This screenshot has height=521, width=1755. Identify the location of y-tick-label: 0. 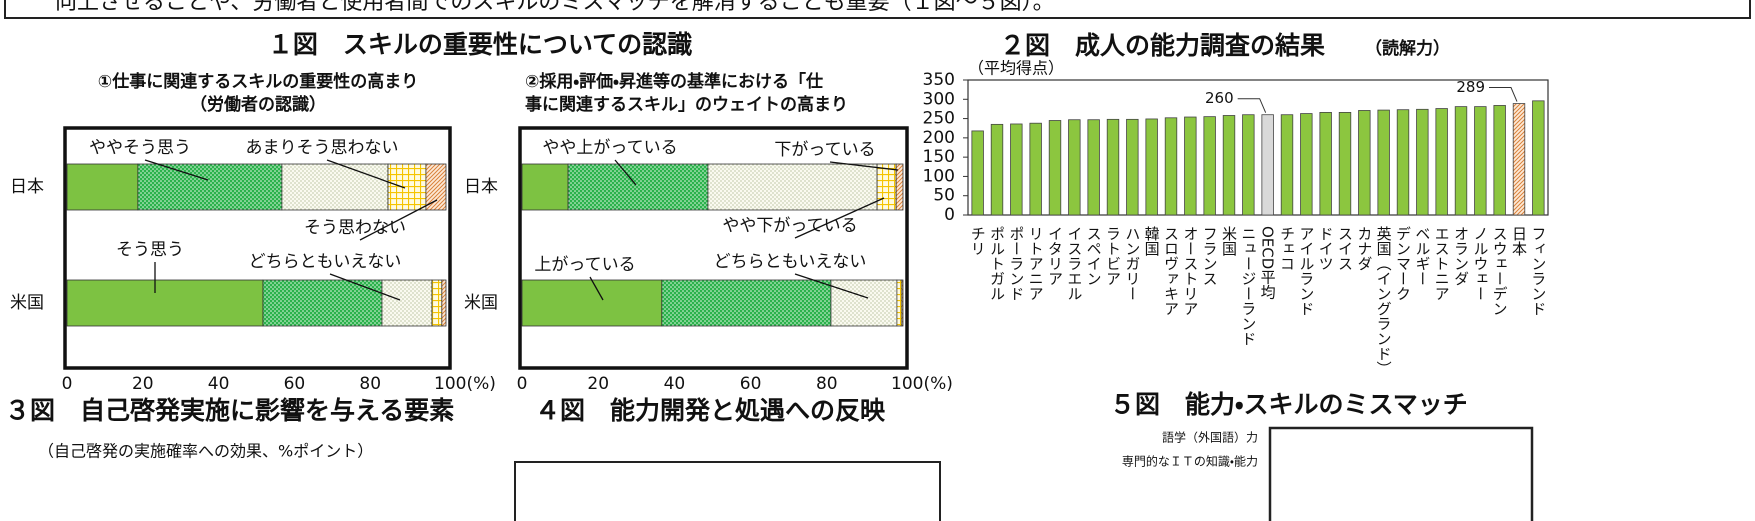
(949, 215).